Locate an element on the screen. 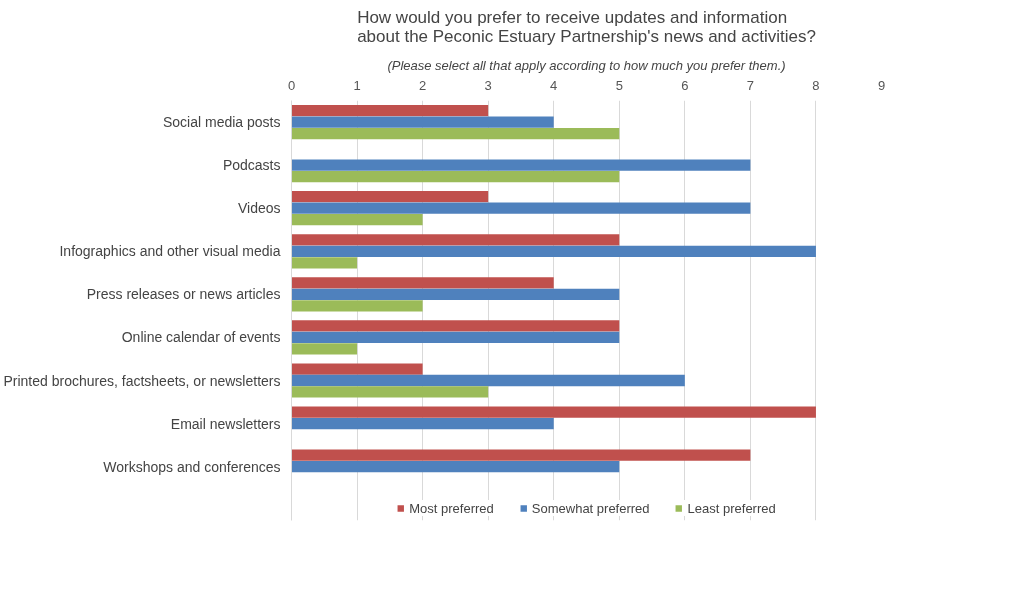  y-tick-label: Podcasts is located at coordinates (251, 165).